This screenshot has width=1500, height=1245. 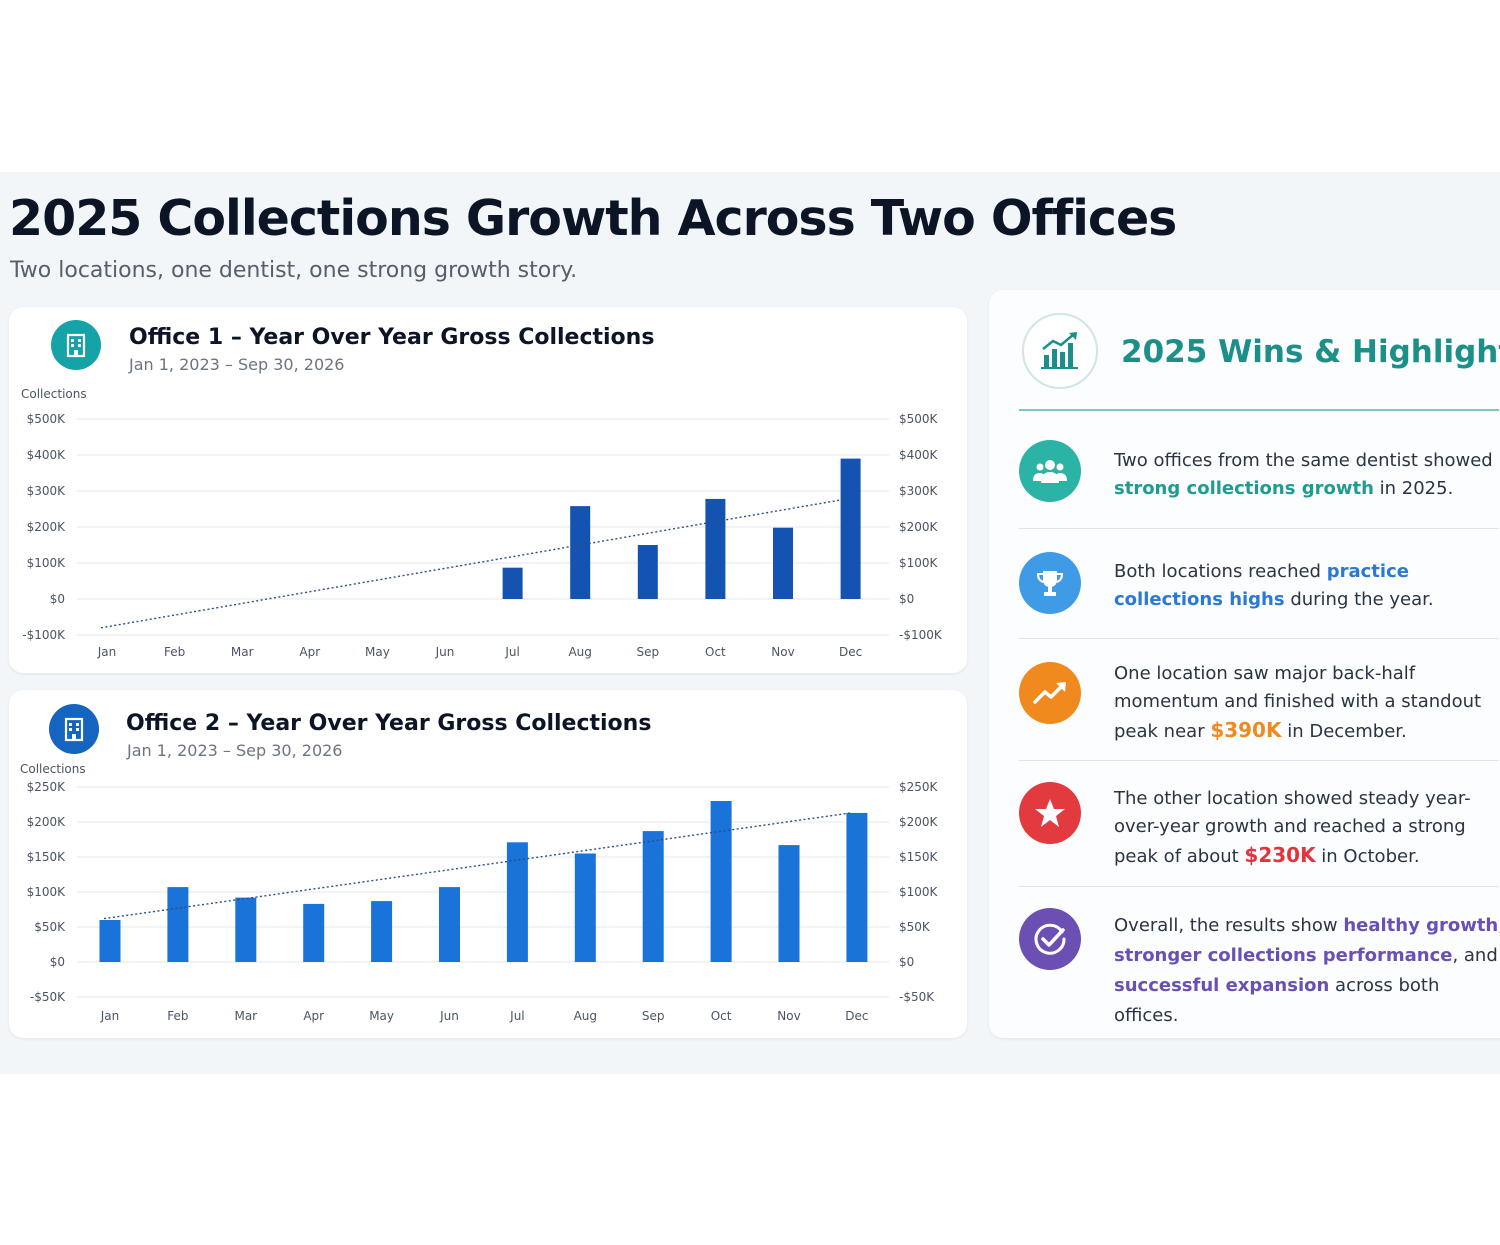 What do you see at coordinates (44, 635) in the screenshot?
I see `y-tick-label: -$100K` at bounding box center [44, 635].